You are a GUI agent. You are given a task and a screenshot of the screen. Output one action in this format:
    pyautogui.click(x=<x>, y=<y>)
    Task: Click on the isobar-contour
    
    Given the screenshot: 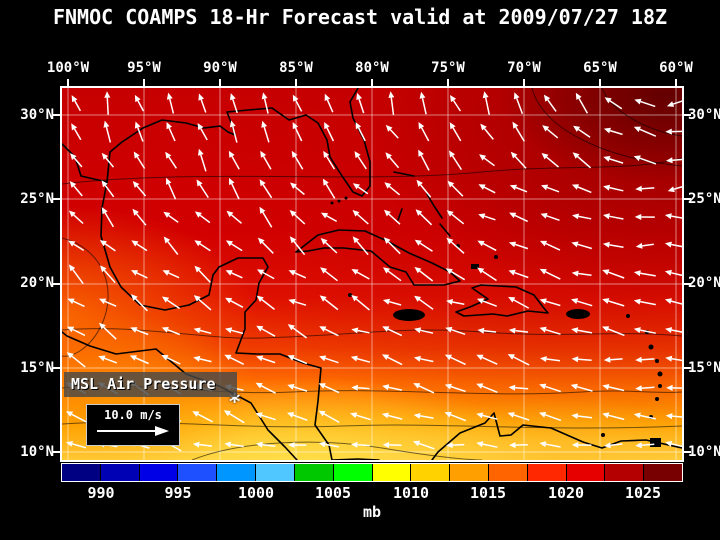 What is the action you would take?
    pyautogui.click(x=372, y=171)
    